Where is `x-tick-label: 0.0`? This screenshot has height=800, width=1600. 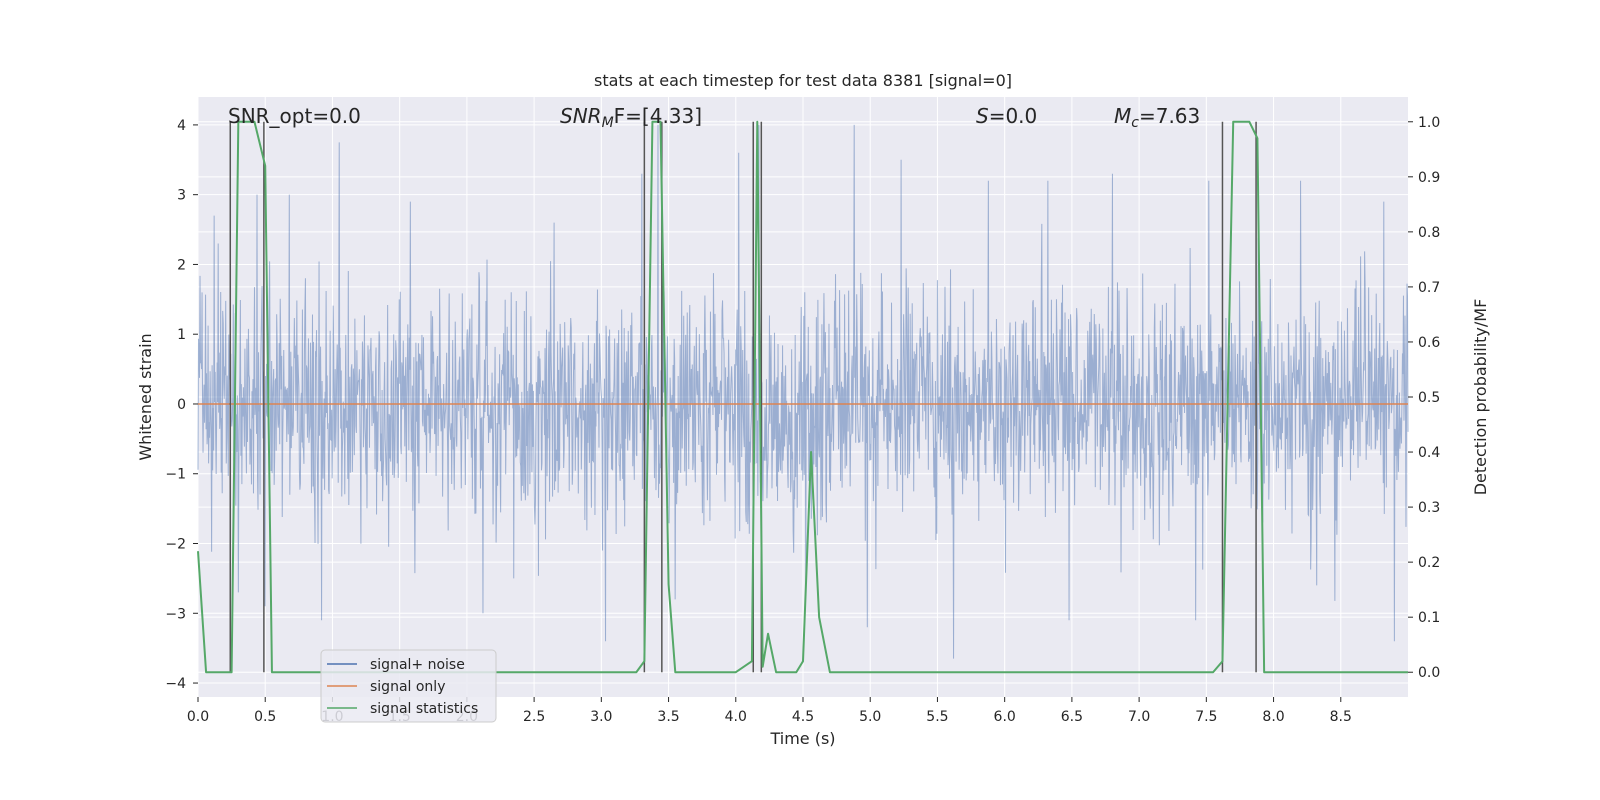
x-tick-label: 0.0 is located at coordinates (198, 717).